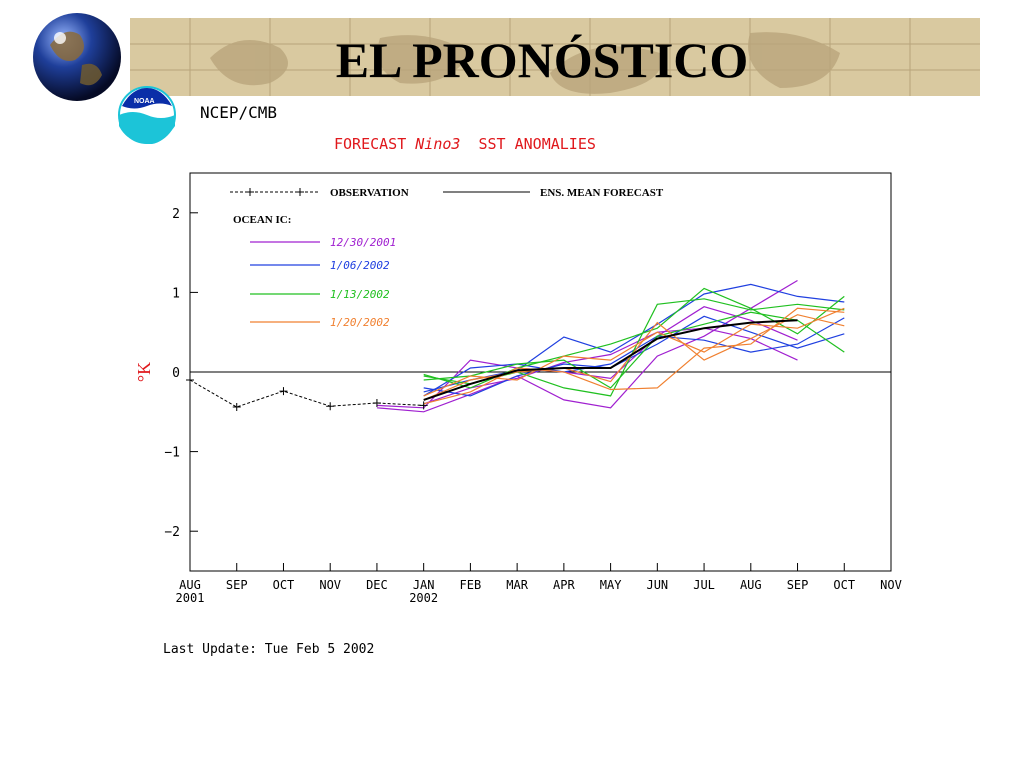  Describe the element at coordinates (190, 598) in the screenshot. I see `x-tick-label: 2001` at that location.